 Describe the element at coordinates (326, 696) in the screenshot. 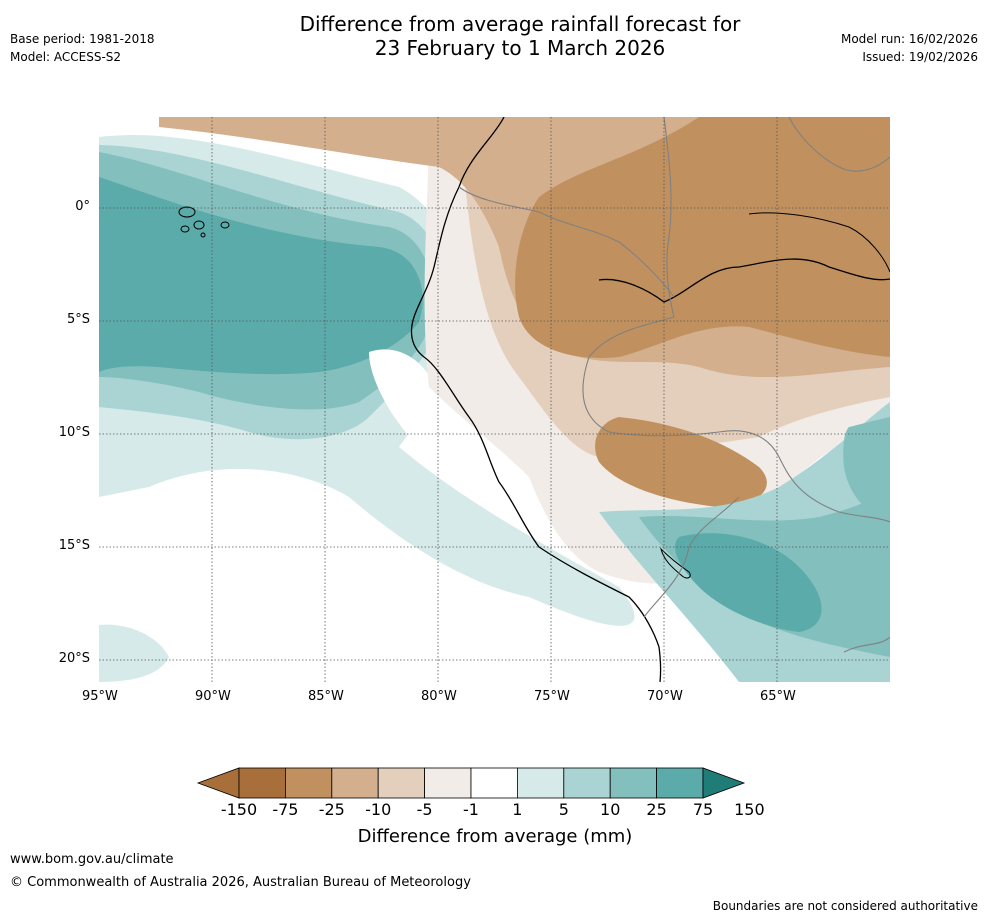

I see `lon-label-85w: 85°W` at that location.